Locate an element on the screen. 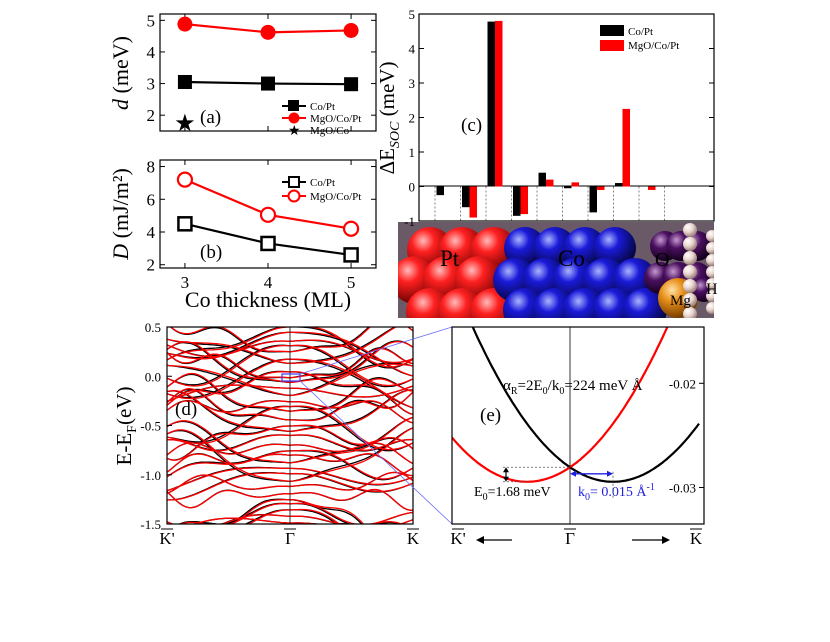 The width and height of the screenshot is (830, 642). band-line is located at coordinates (290, 347).